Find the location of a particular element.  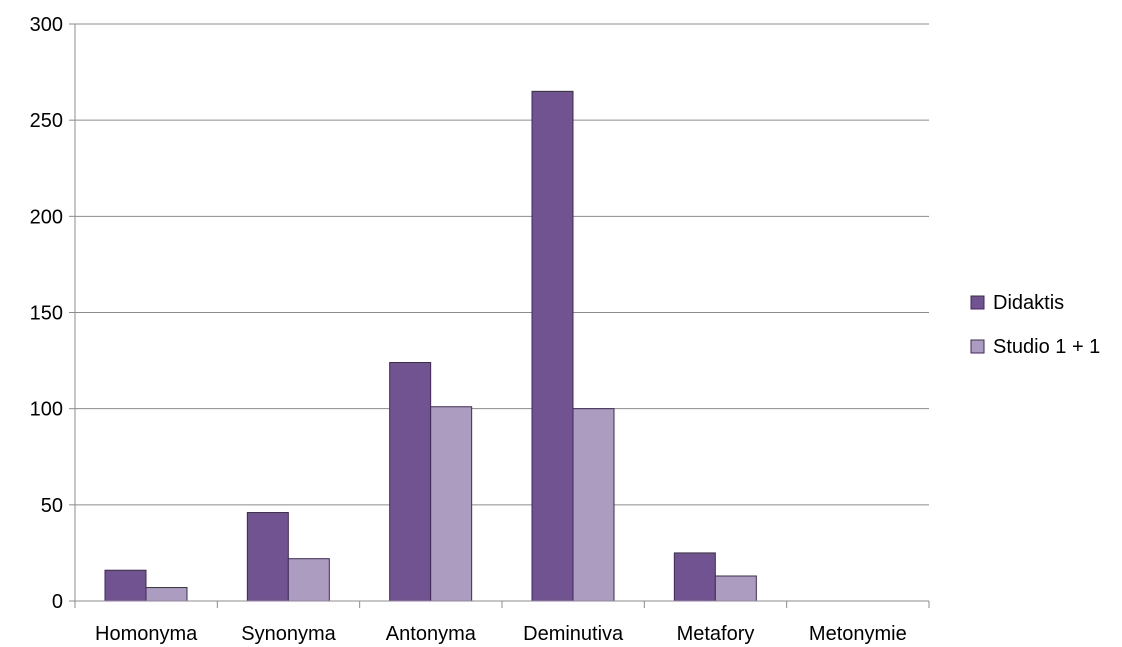

bar-studio-1-1-synonyma is located at coordinates (308, 580).